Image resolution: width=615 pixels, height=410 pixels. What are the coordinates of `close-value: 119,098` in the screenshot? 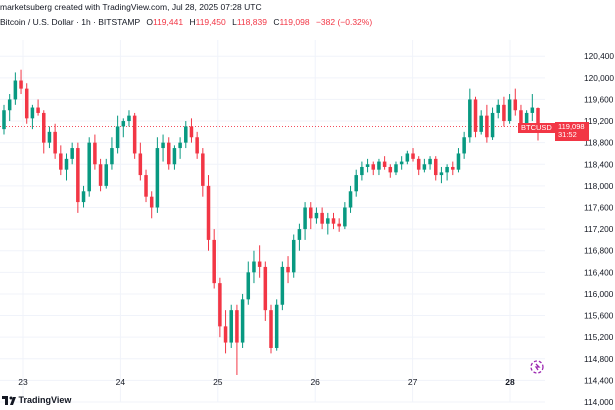 It's located at (294, 22).